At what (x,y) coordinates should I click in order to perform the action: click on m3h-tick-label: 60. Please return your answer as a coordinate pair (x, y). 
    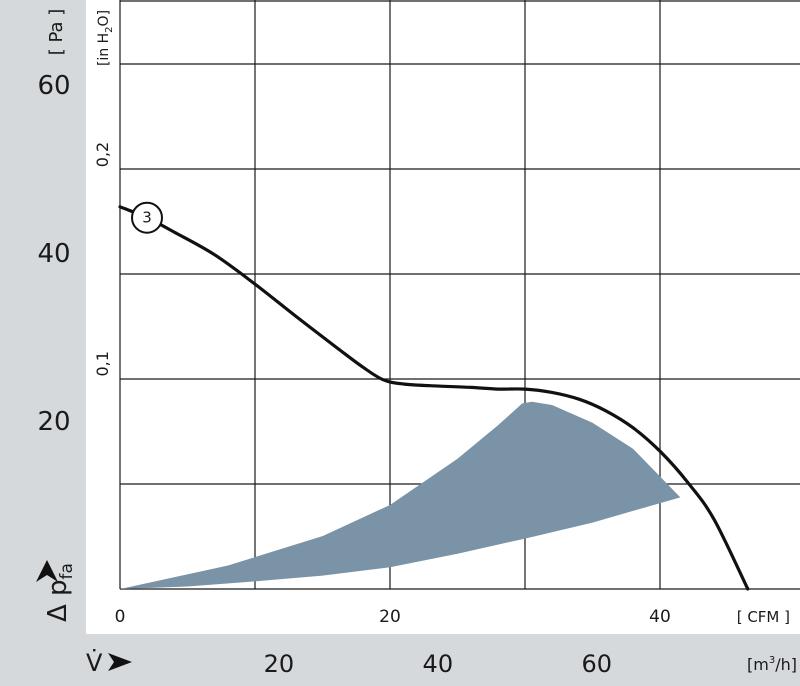
    Looking at the image, I should click on (596, 664).